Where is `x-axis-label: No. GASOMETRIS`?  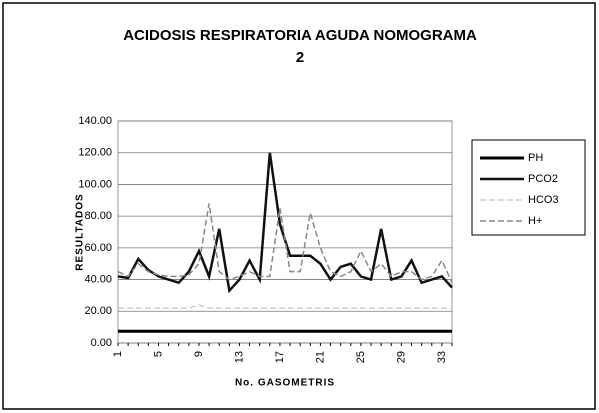
x-axis-label: No. GASOMETRIS is located at coordinates (285, 383).